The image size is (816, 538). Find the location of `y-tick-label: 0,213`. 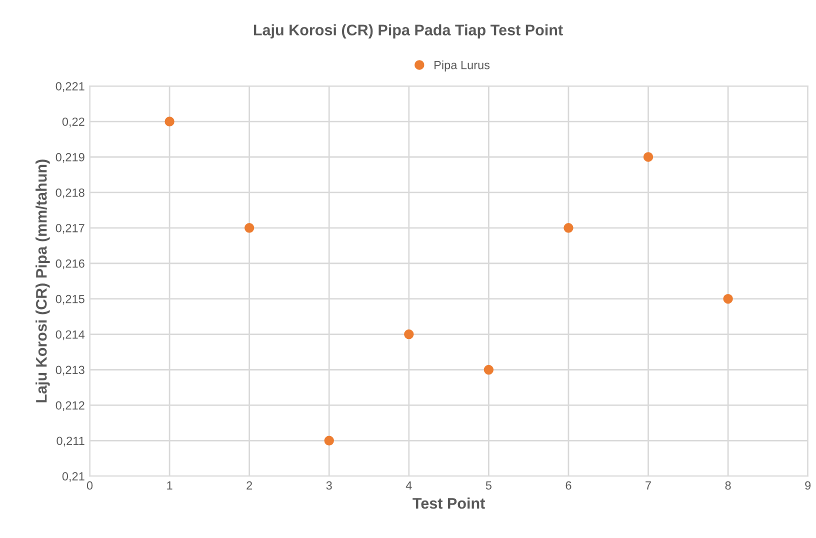

y-tick-label: 0,213 is located at coordinates (70, 371).